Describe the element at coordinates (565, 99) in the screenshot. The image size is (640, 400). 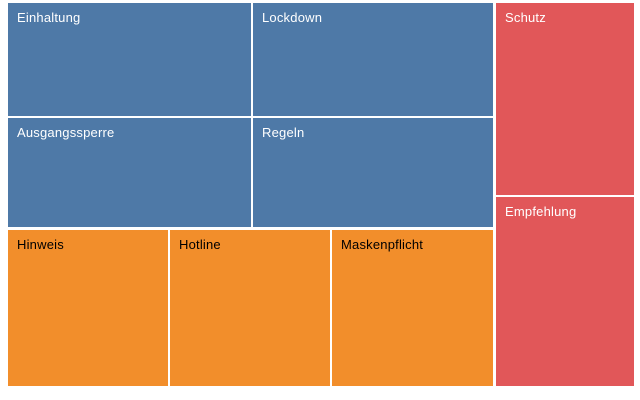
I see `treemap-cell-schutz: Schutz` at that location.